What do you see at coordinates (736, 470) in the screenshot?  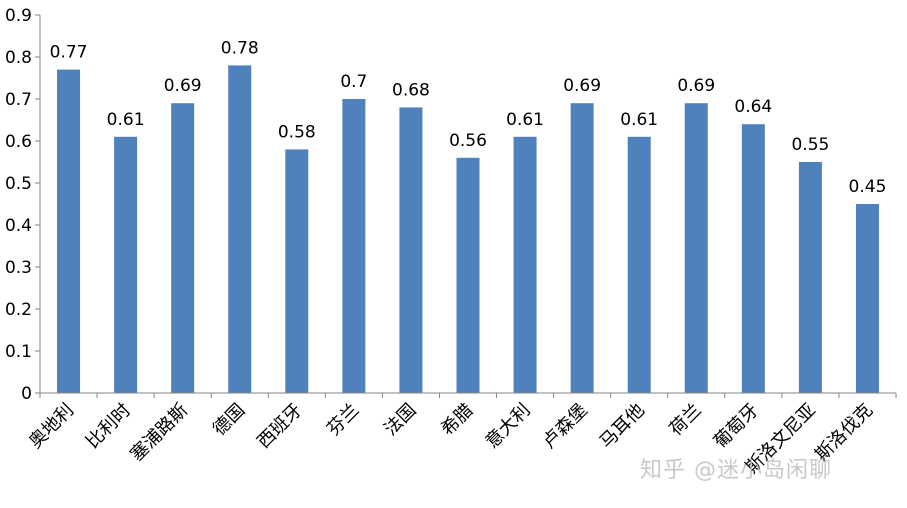 I see `watermark: 知乎 @迷小岛闲聊` at bounding box center [736, 470].